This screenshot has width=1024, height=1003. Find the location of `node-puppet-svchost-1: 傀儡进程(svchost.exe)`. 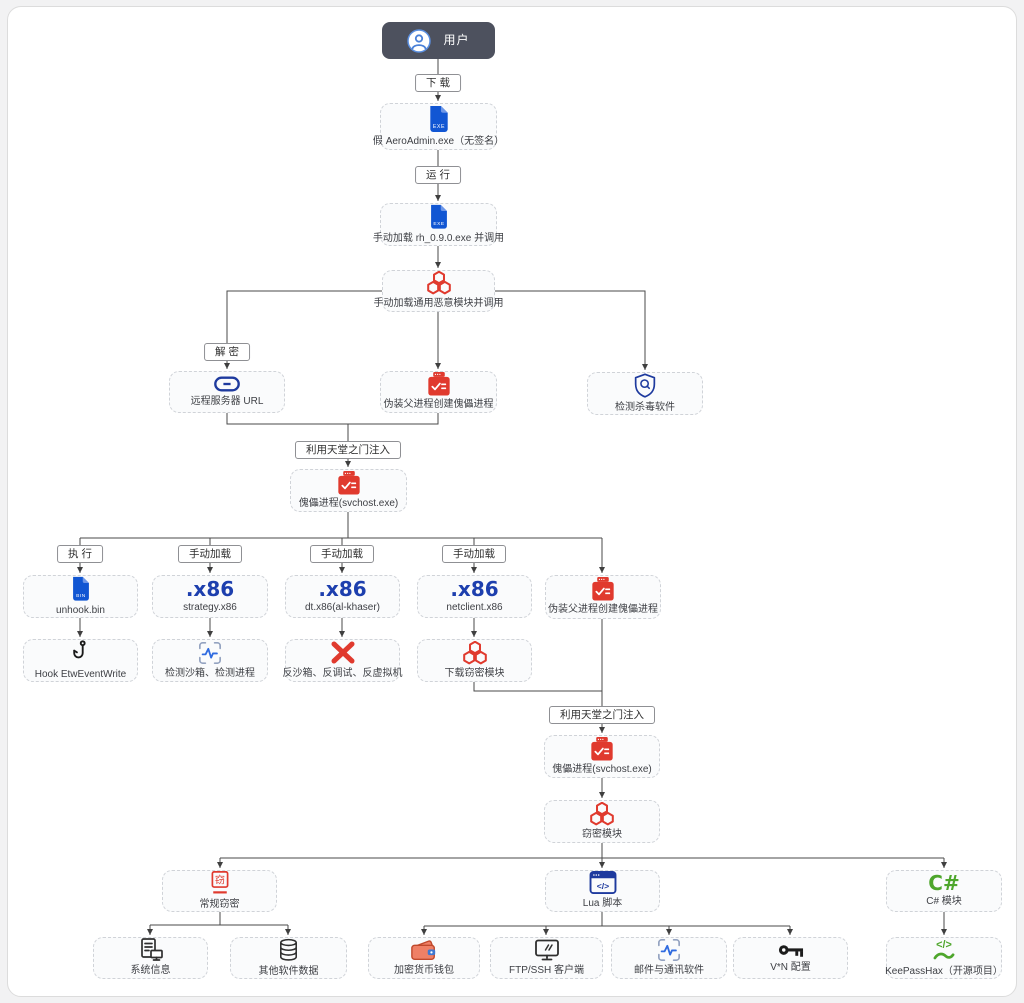

node-puppet-svchost-1: 傀儡进程(svchost.exe) is located at coordinates (348, 490).